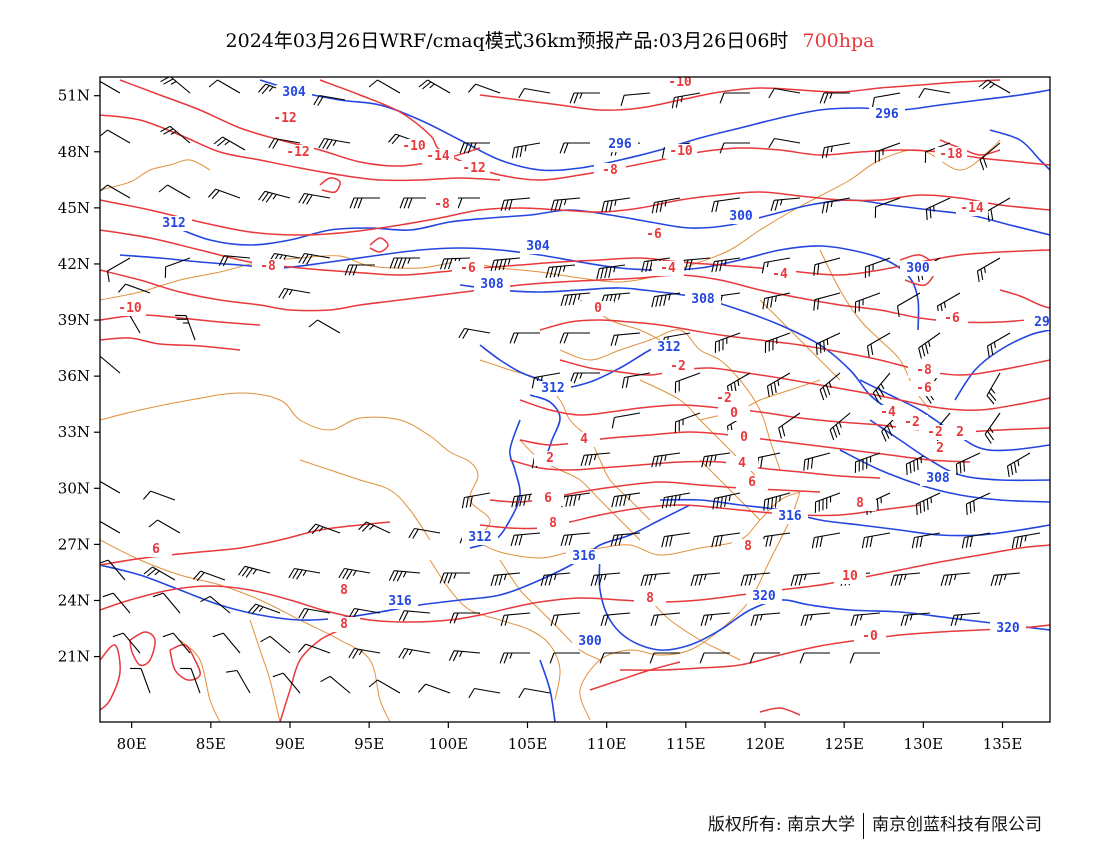 The image size is (1100, 850). I want to click on lat-label: 48N, so click(74, 152).